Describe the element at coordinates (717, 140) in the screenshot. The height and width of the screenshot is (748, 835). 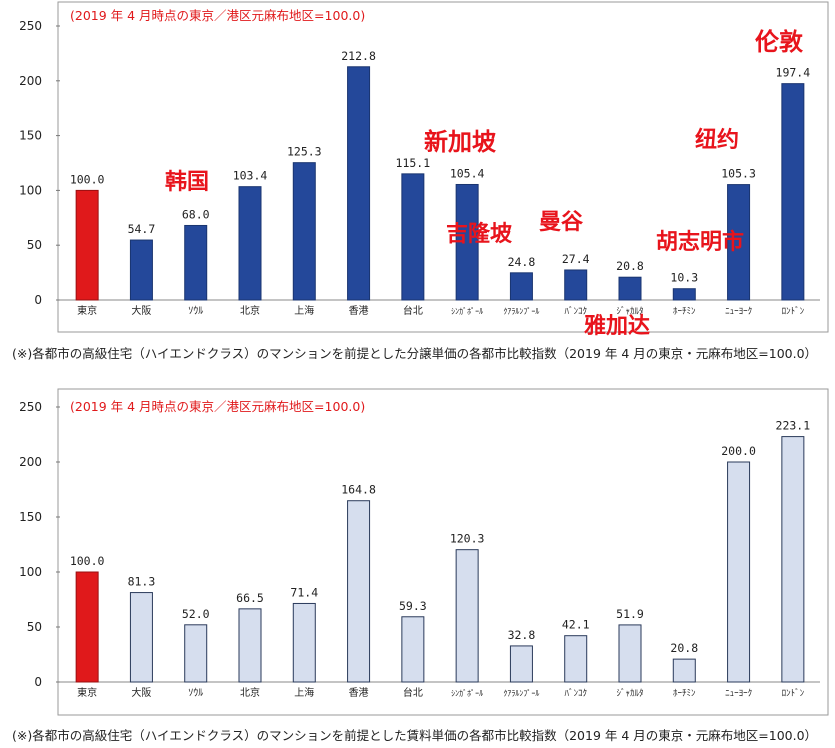
I see `annotation-new-york: 纽约` at that location.